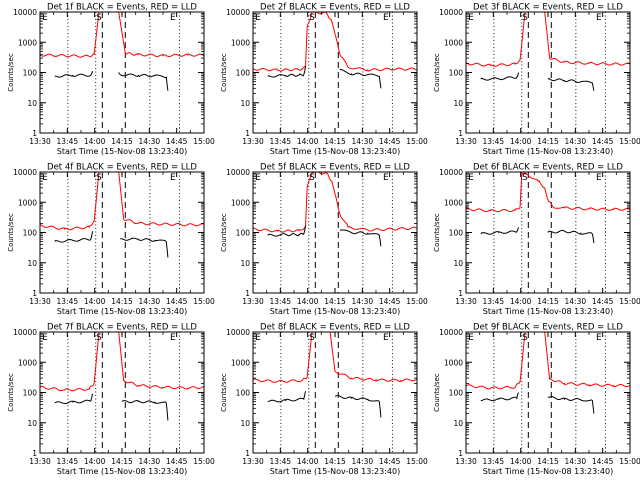 The width and height of the screenshot is (640, 480). What do you see at coordinates (548, 8) in the screenshot?
I see `chart-title: Det 3f BLACK = Events, RED = LLD` at bounding box center [548, 8].